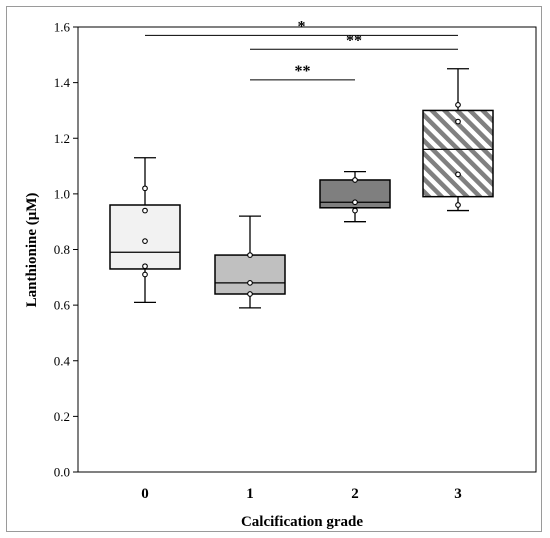 Image resolution: width=550 pixels, height=538 pixels. What do you see at coordinates (250, 494) in the screenshot?
I see `x-tick-label: 1` at bounding box center [250, 494].